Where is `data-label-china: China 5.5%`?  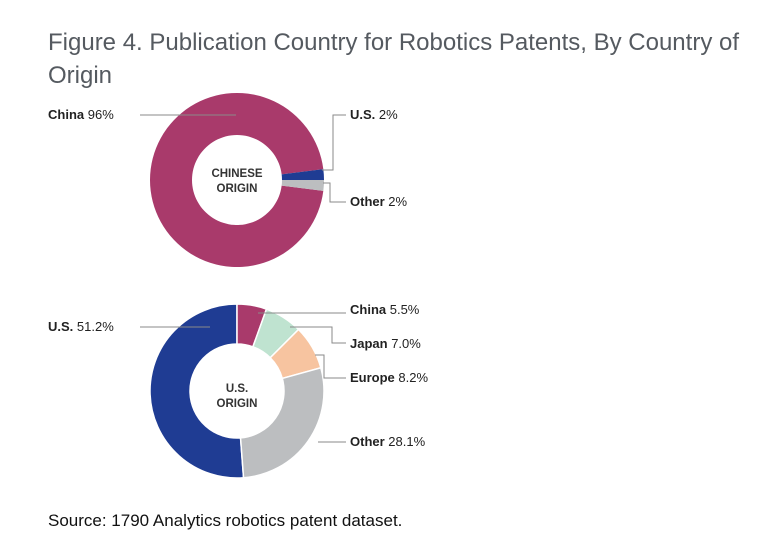 data-label-china: China 5.5% is located at coordinates (385, 309).